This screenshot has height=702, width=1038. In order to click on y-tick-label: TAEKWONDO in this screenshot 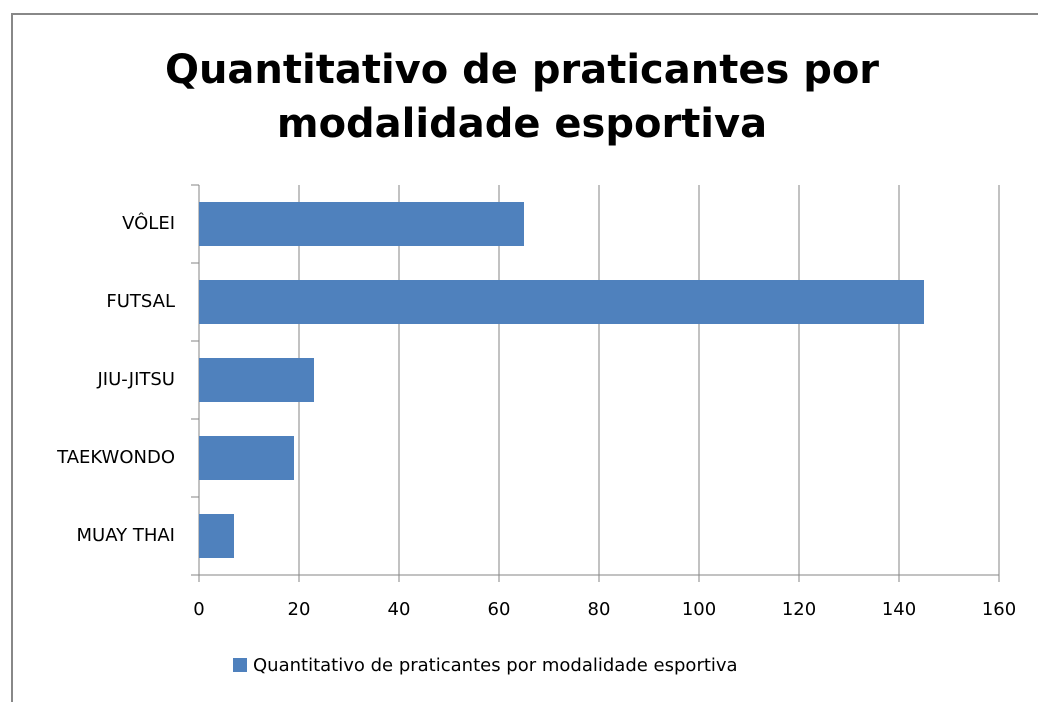, I will do `click(115, 457)`.